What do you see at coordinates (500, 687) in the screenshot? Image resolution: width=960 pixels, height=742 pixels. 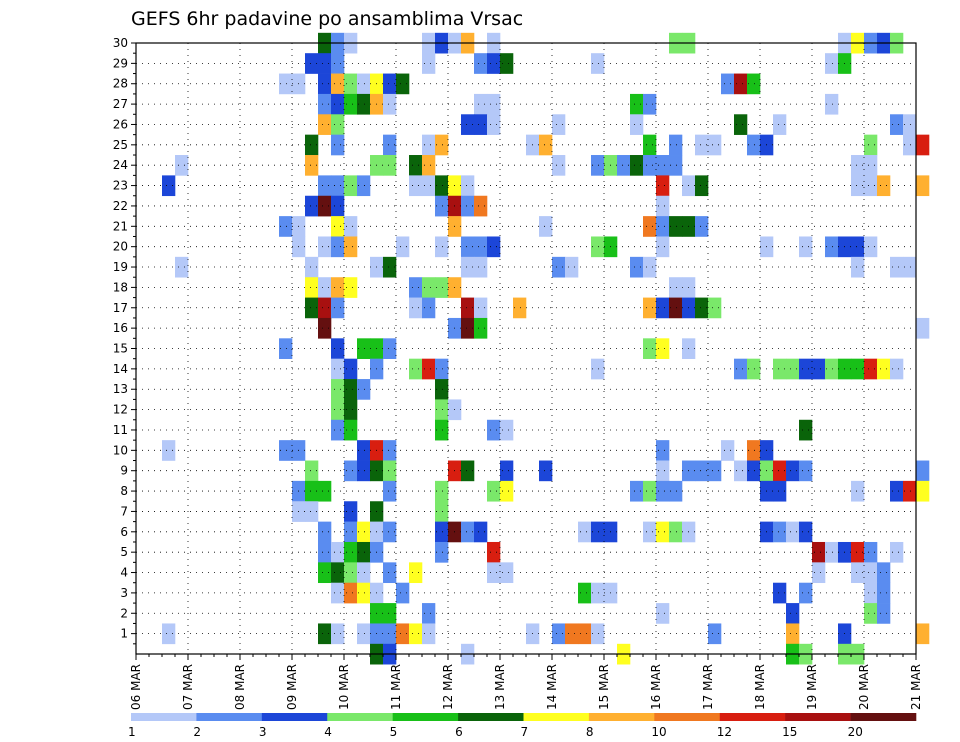 I see `x-tick-label: 13 MAR` at bounding box center [500, 687].